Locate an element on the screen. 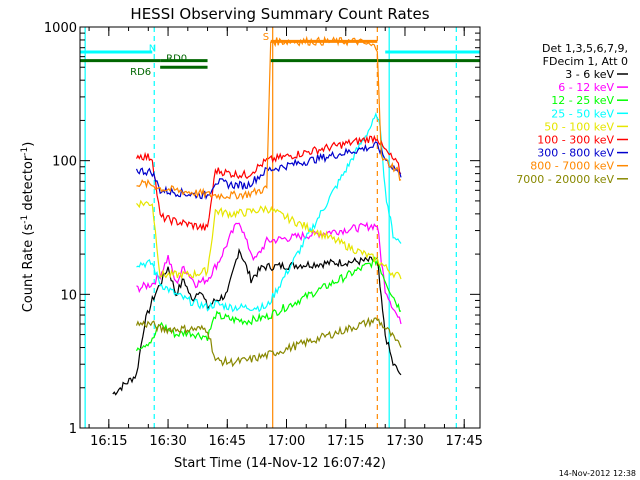 The image size is (640, 480). x-tick-label: 17:15 is located at coordinates (345, 441).